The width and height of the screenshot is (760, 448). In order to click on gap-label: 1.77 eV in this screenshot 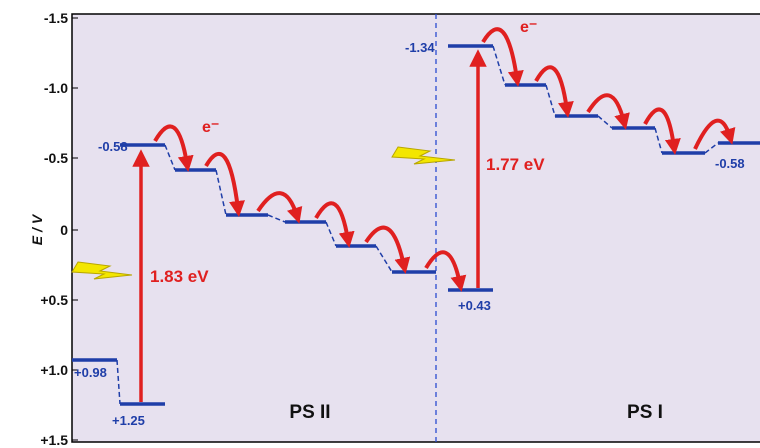, I will do `click(515, 164)`.